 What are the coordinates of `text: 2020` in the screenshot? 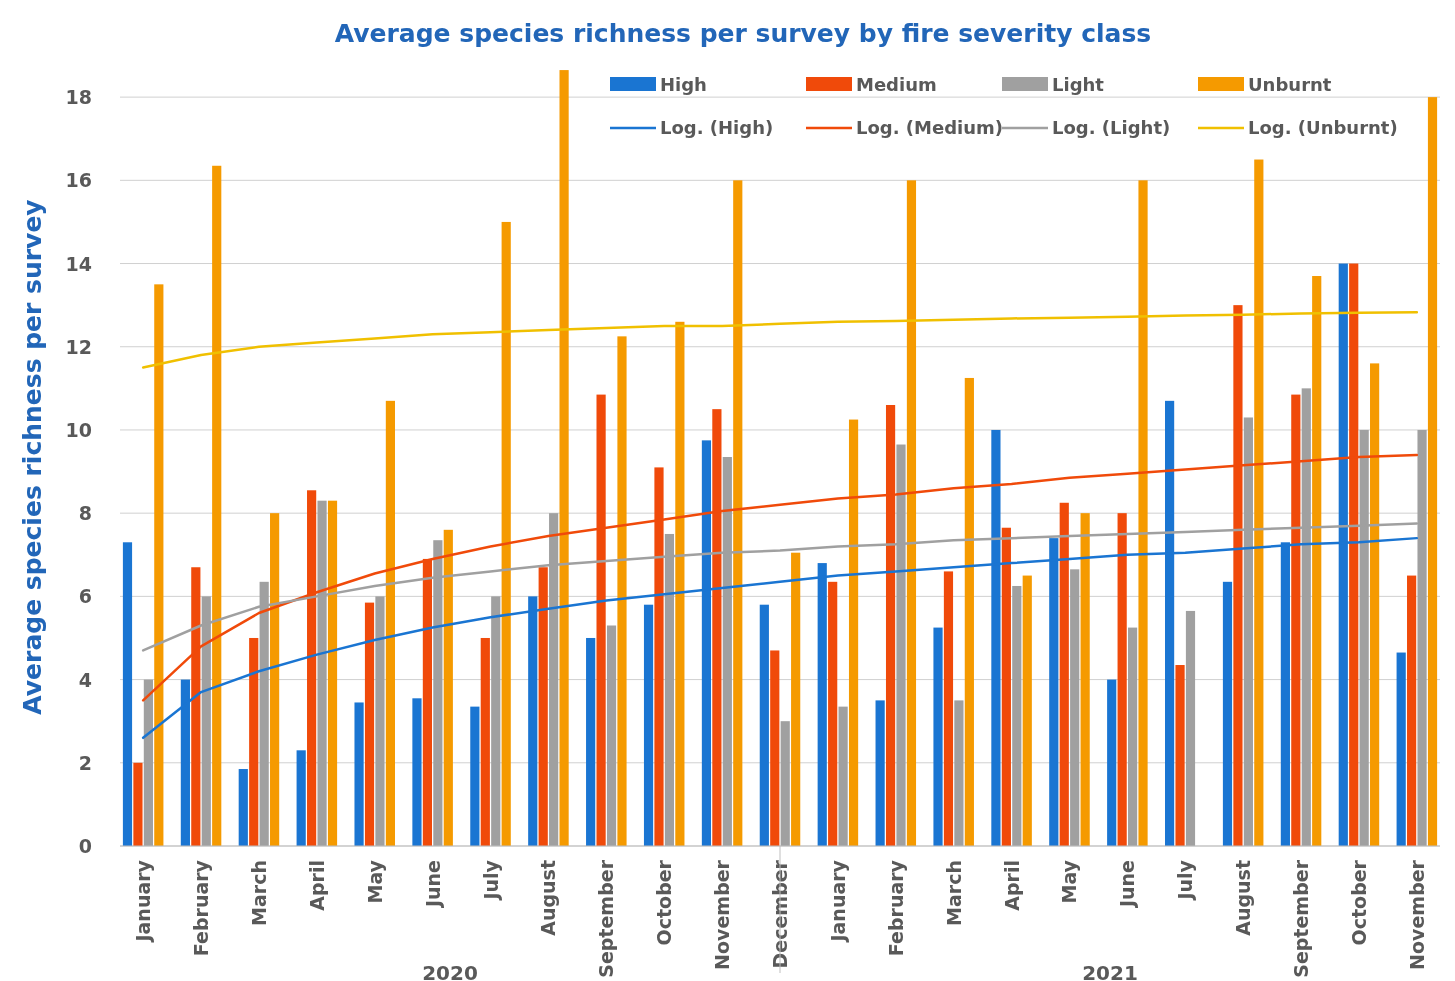 It's located at (450, 971).